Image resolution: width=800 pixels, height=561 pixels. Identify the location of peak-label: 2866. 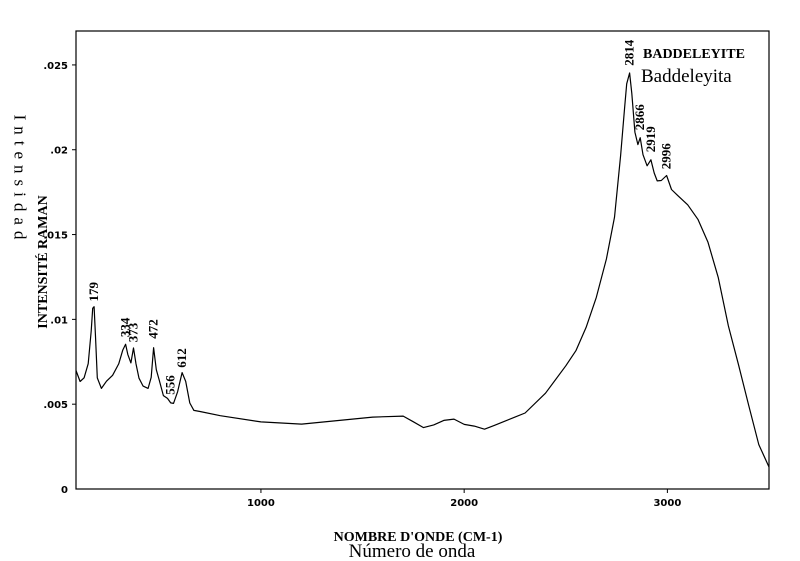
(639, 117).